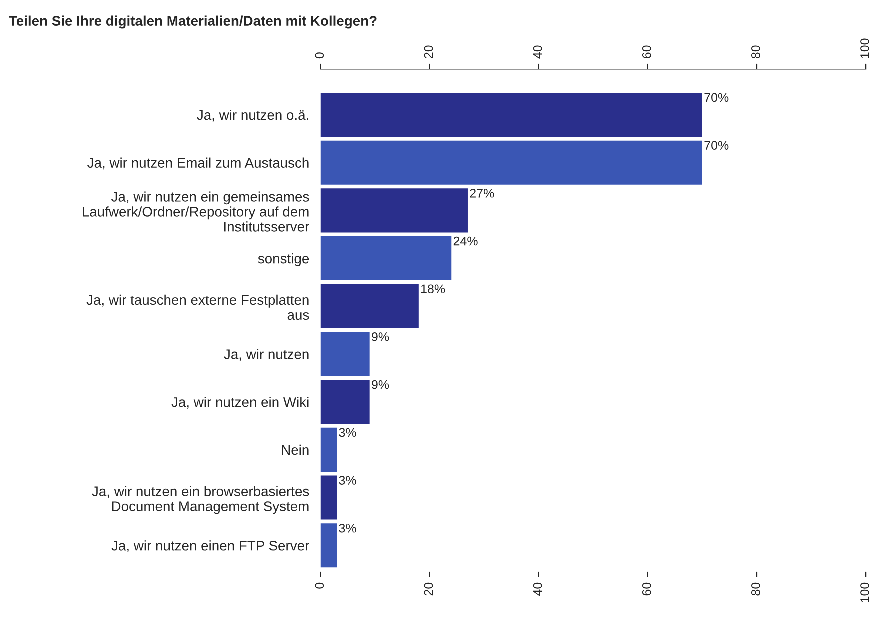 The width and height of the screenshot is (891, 632). What do you see at coordinates (196, 212) in the screenshot?
I see `y-tick-label: Ja, wir nutzen ein gemeinsames Laufwerk/Ordner/Repository auf dem Institutsserver` at bounding box center [196, 212].